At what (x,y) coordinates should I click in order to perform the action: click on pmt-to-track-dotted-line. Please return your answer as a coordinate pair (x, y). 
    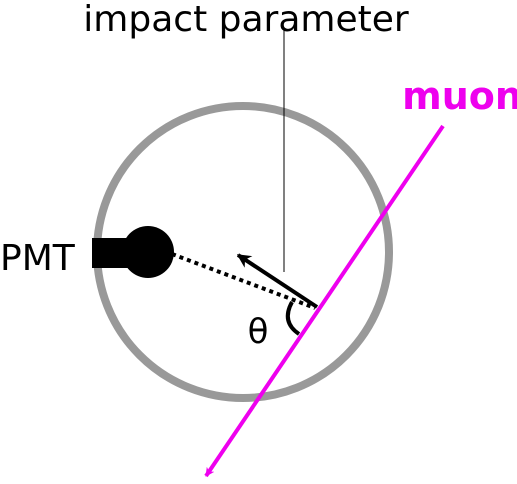
    Looking at the image, I should click on (243, 281).